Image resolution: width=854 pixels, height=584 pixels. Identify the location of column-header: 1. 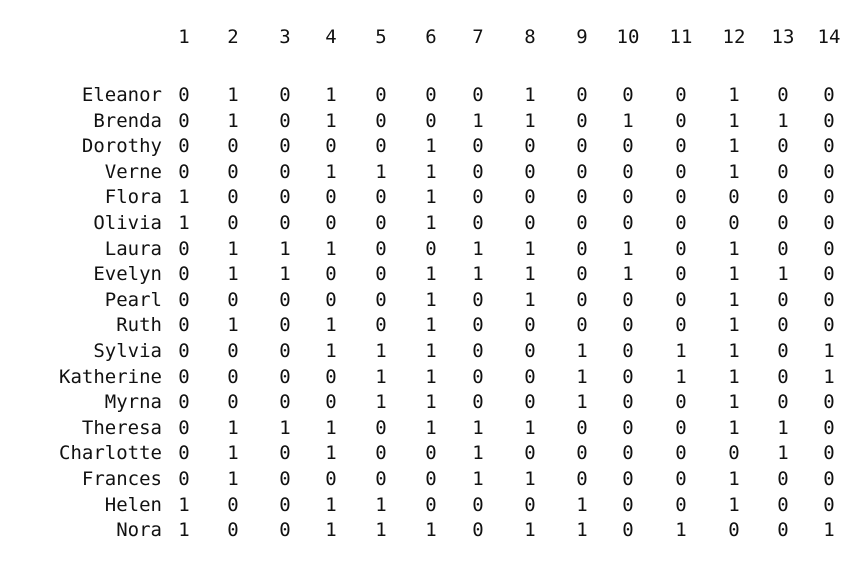
(184, 37).